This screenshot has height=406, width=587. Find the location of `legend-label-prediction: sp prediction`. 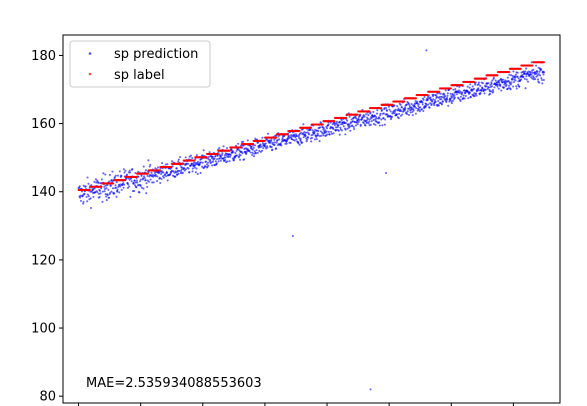

legend-label-prediction: sp prediction is located at coordinates (156, 54).